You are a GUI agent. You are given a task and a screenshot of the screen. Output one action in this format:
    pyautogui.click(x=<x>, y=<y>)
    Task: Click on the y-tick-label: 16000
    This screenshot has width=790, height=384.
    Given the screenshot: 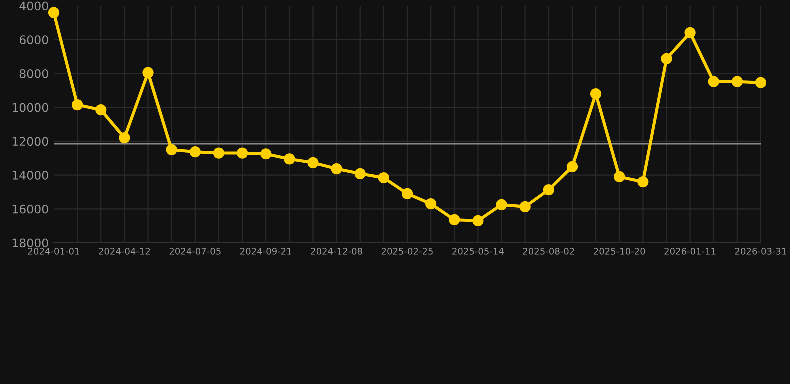 What is the action you would take?
    pyautogui.click(x=30, y=209)
    